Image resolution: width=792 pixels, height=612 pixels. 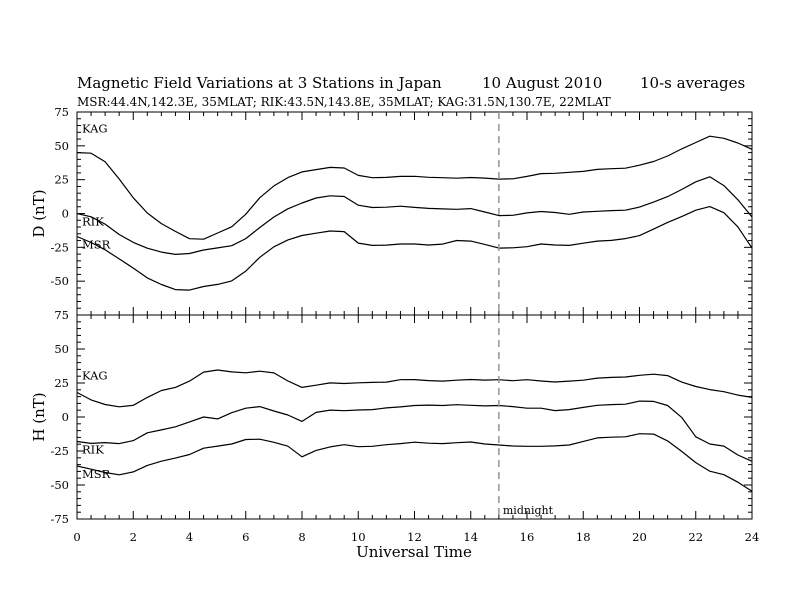 I want to click on series-H-MSR, so click(x=414, y=462).